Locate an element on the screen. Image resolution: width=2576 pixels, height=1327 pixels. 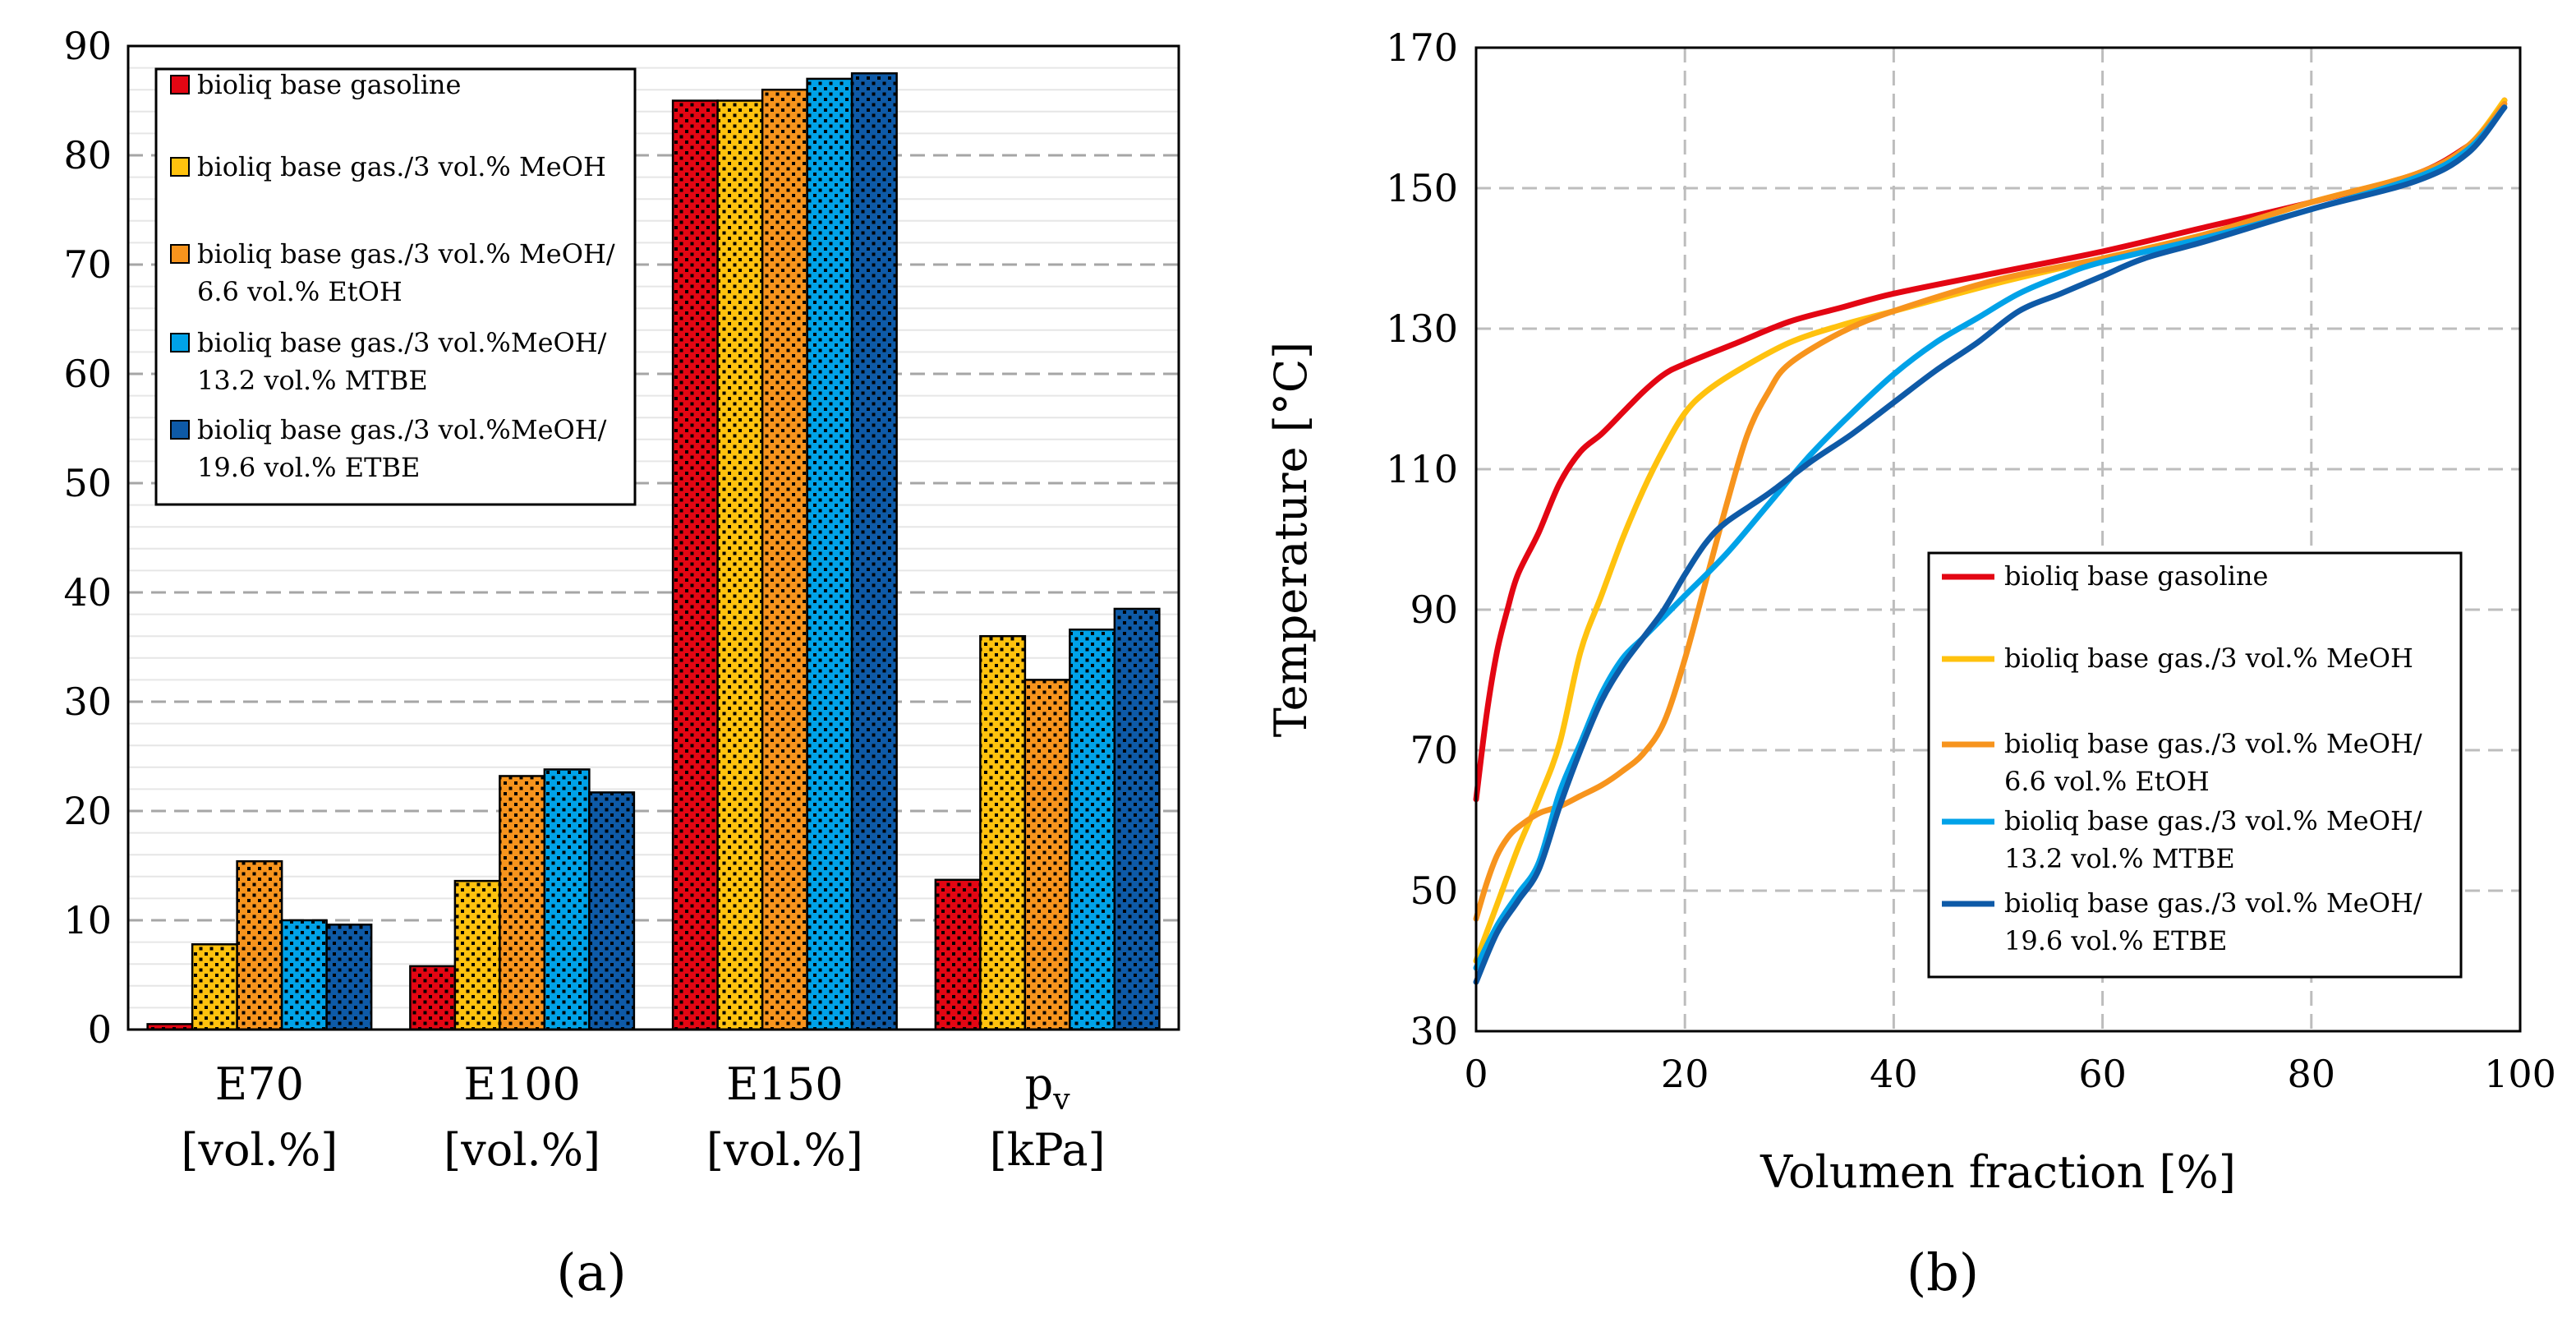
x-tick-label: 0 is located at coordinates (1476, 1074).